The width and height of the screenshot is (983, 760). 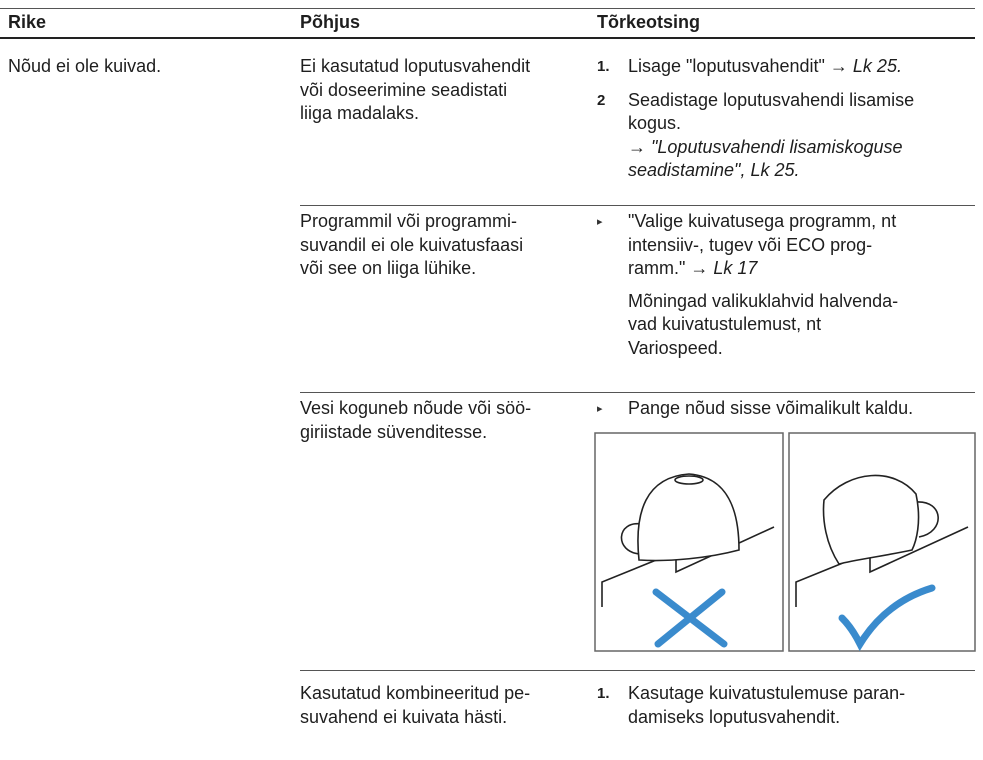 What do you see at coordinates (27, 22) in the screenshot?
I see `header-cell: Rike` at bounding box center [27, 22].